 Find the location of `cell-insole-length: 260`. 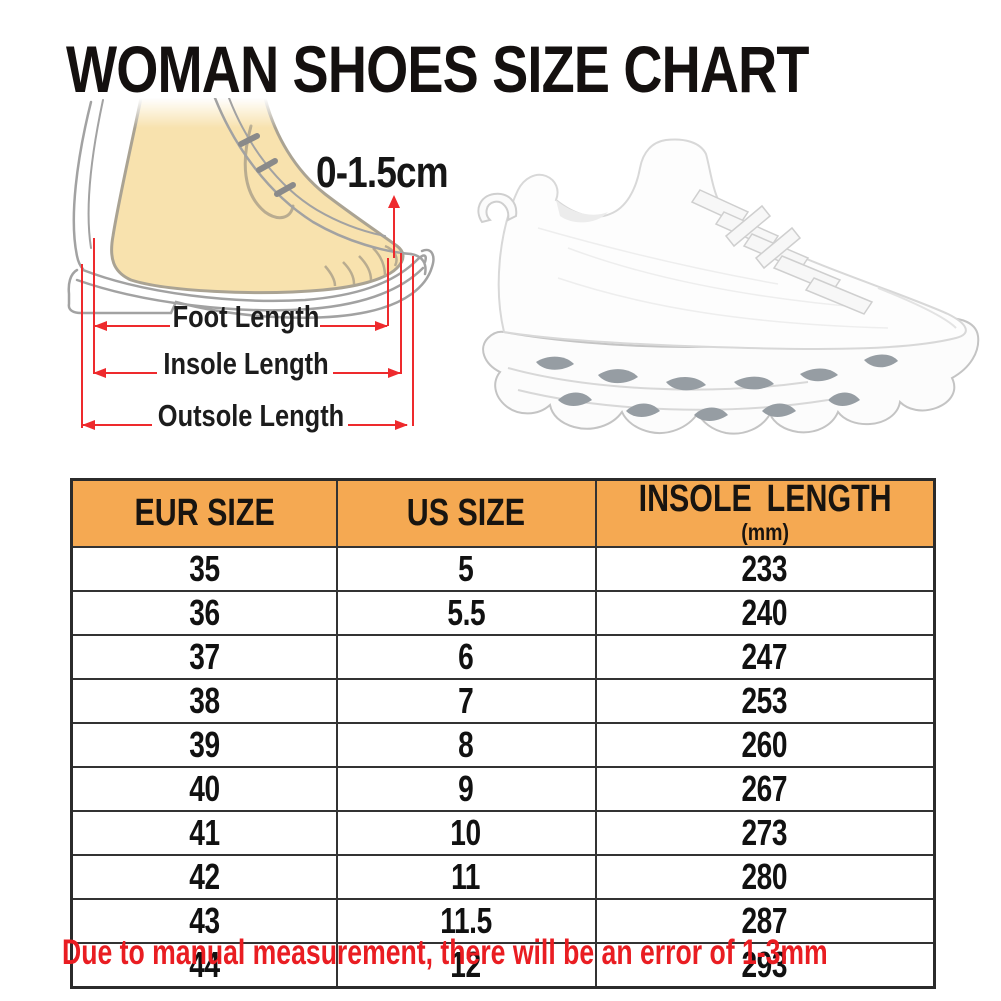

cell-insole-length: 260 is located at coordinates (765, 745).